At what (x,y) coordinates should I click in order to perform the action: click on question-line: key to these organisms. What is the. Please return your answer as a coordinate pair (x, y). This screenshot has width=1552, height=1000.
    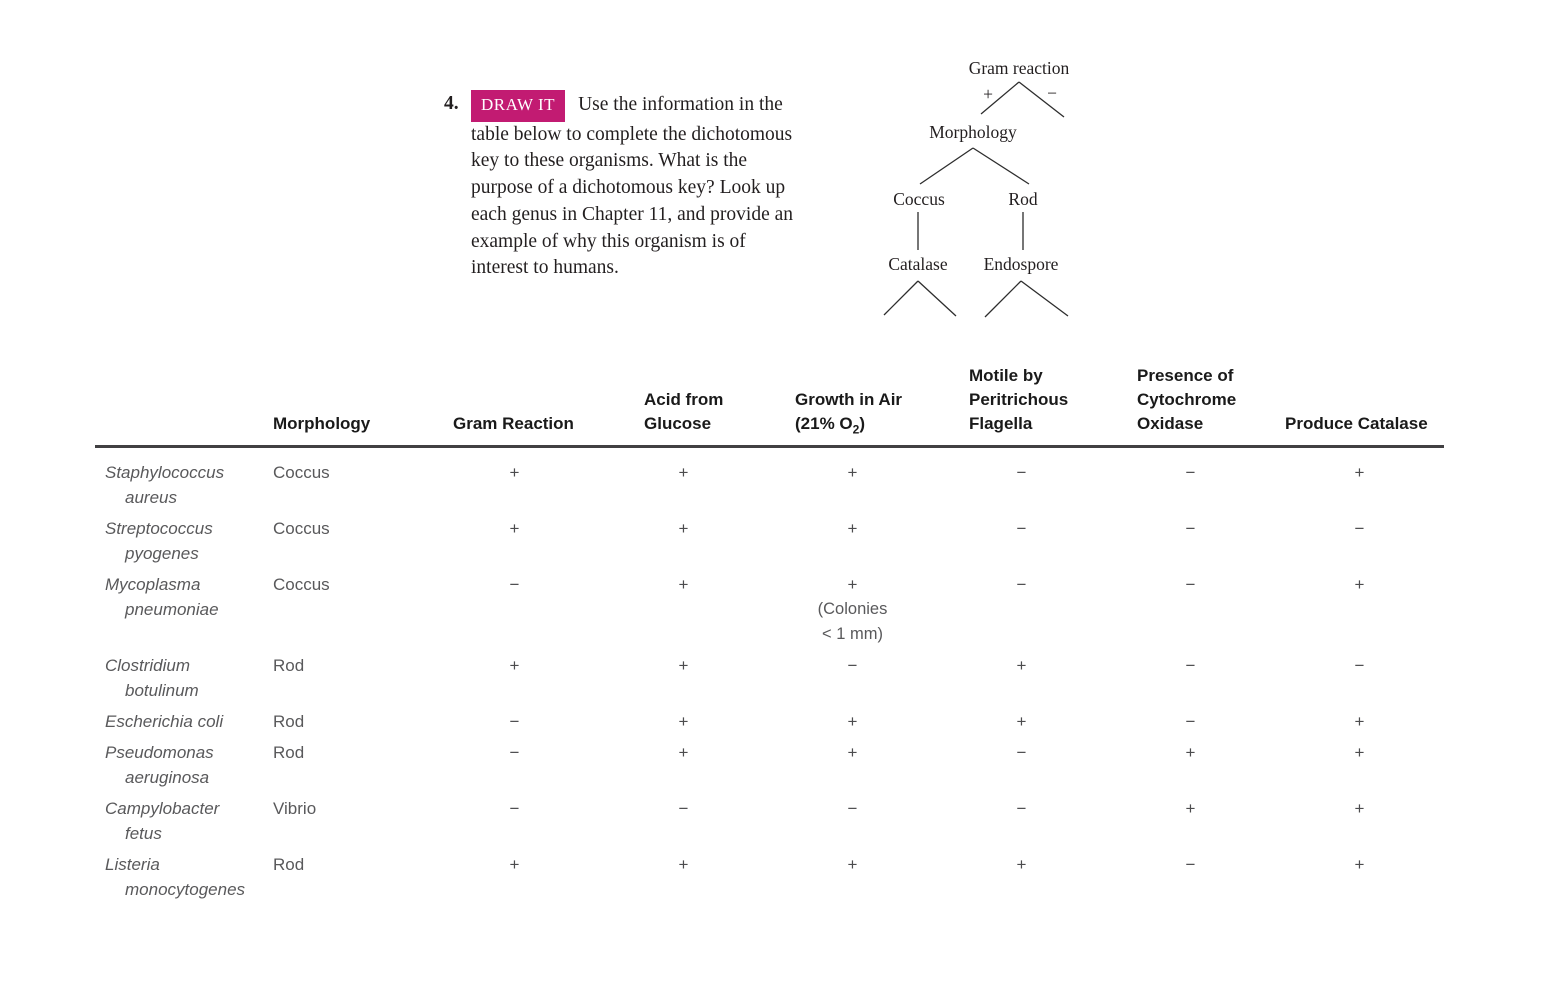
    Looking at the image, I should click on (609, 161).